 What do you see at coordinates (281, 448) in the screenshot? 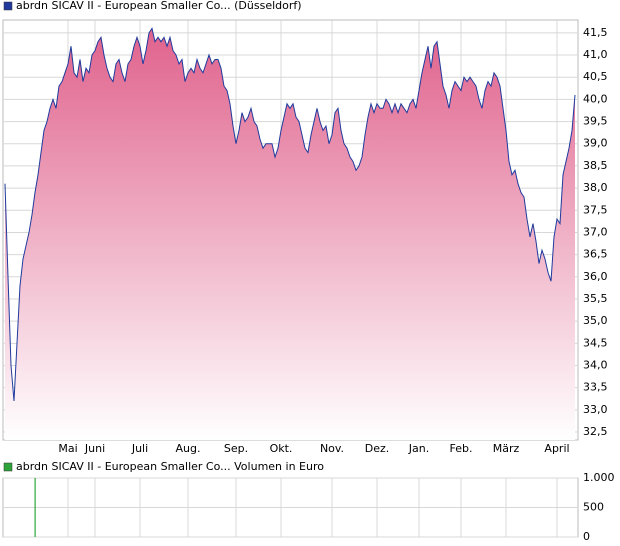
I see `x-tick-label: Okt.` at bounding box center [281, 448].